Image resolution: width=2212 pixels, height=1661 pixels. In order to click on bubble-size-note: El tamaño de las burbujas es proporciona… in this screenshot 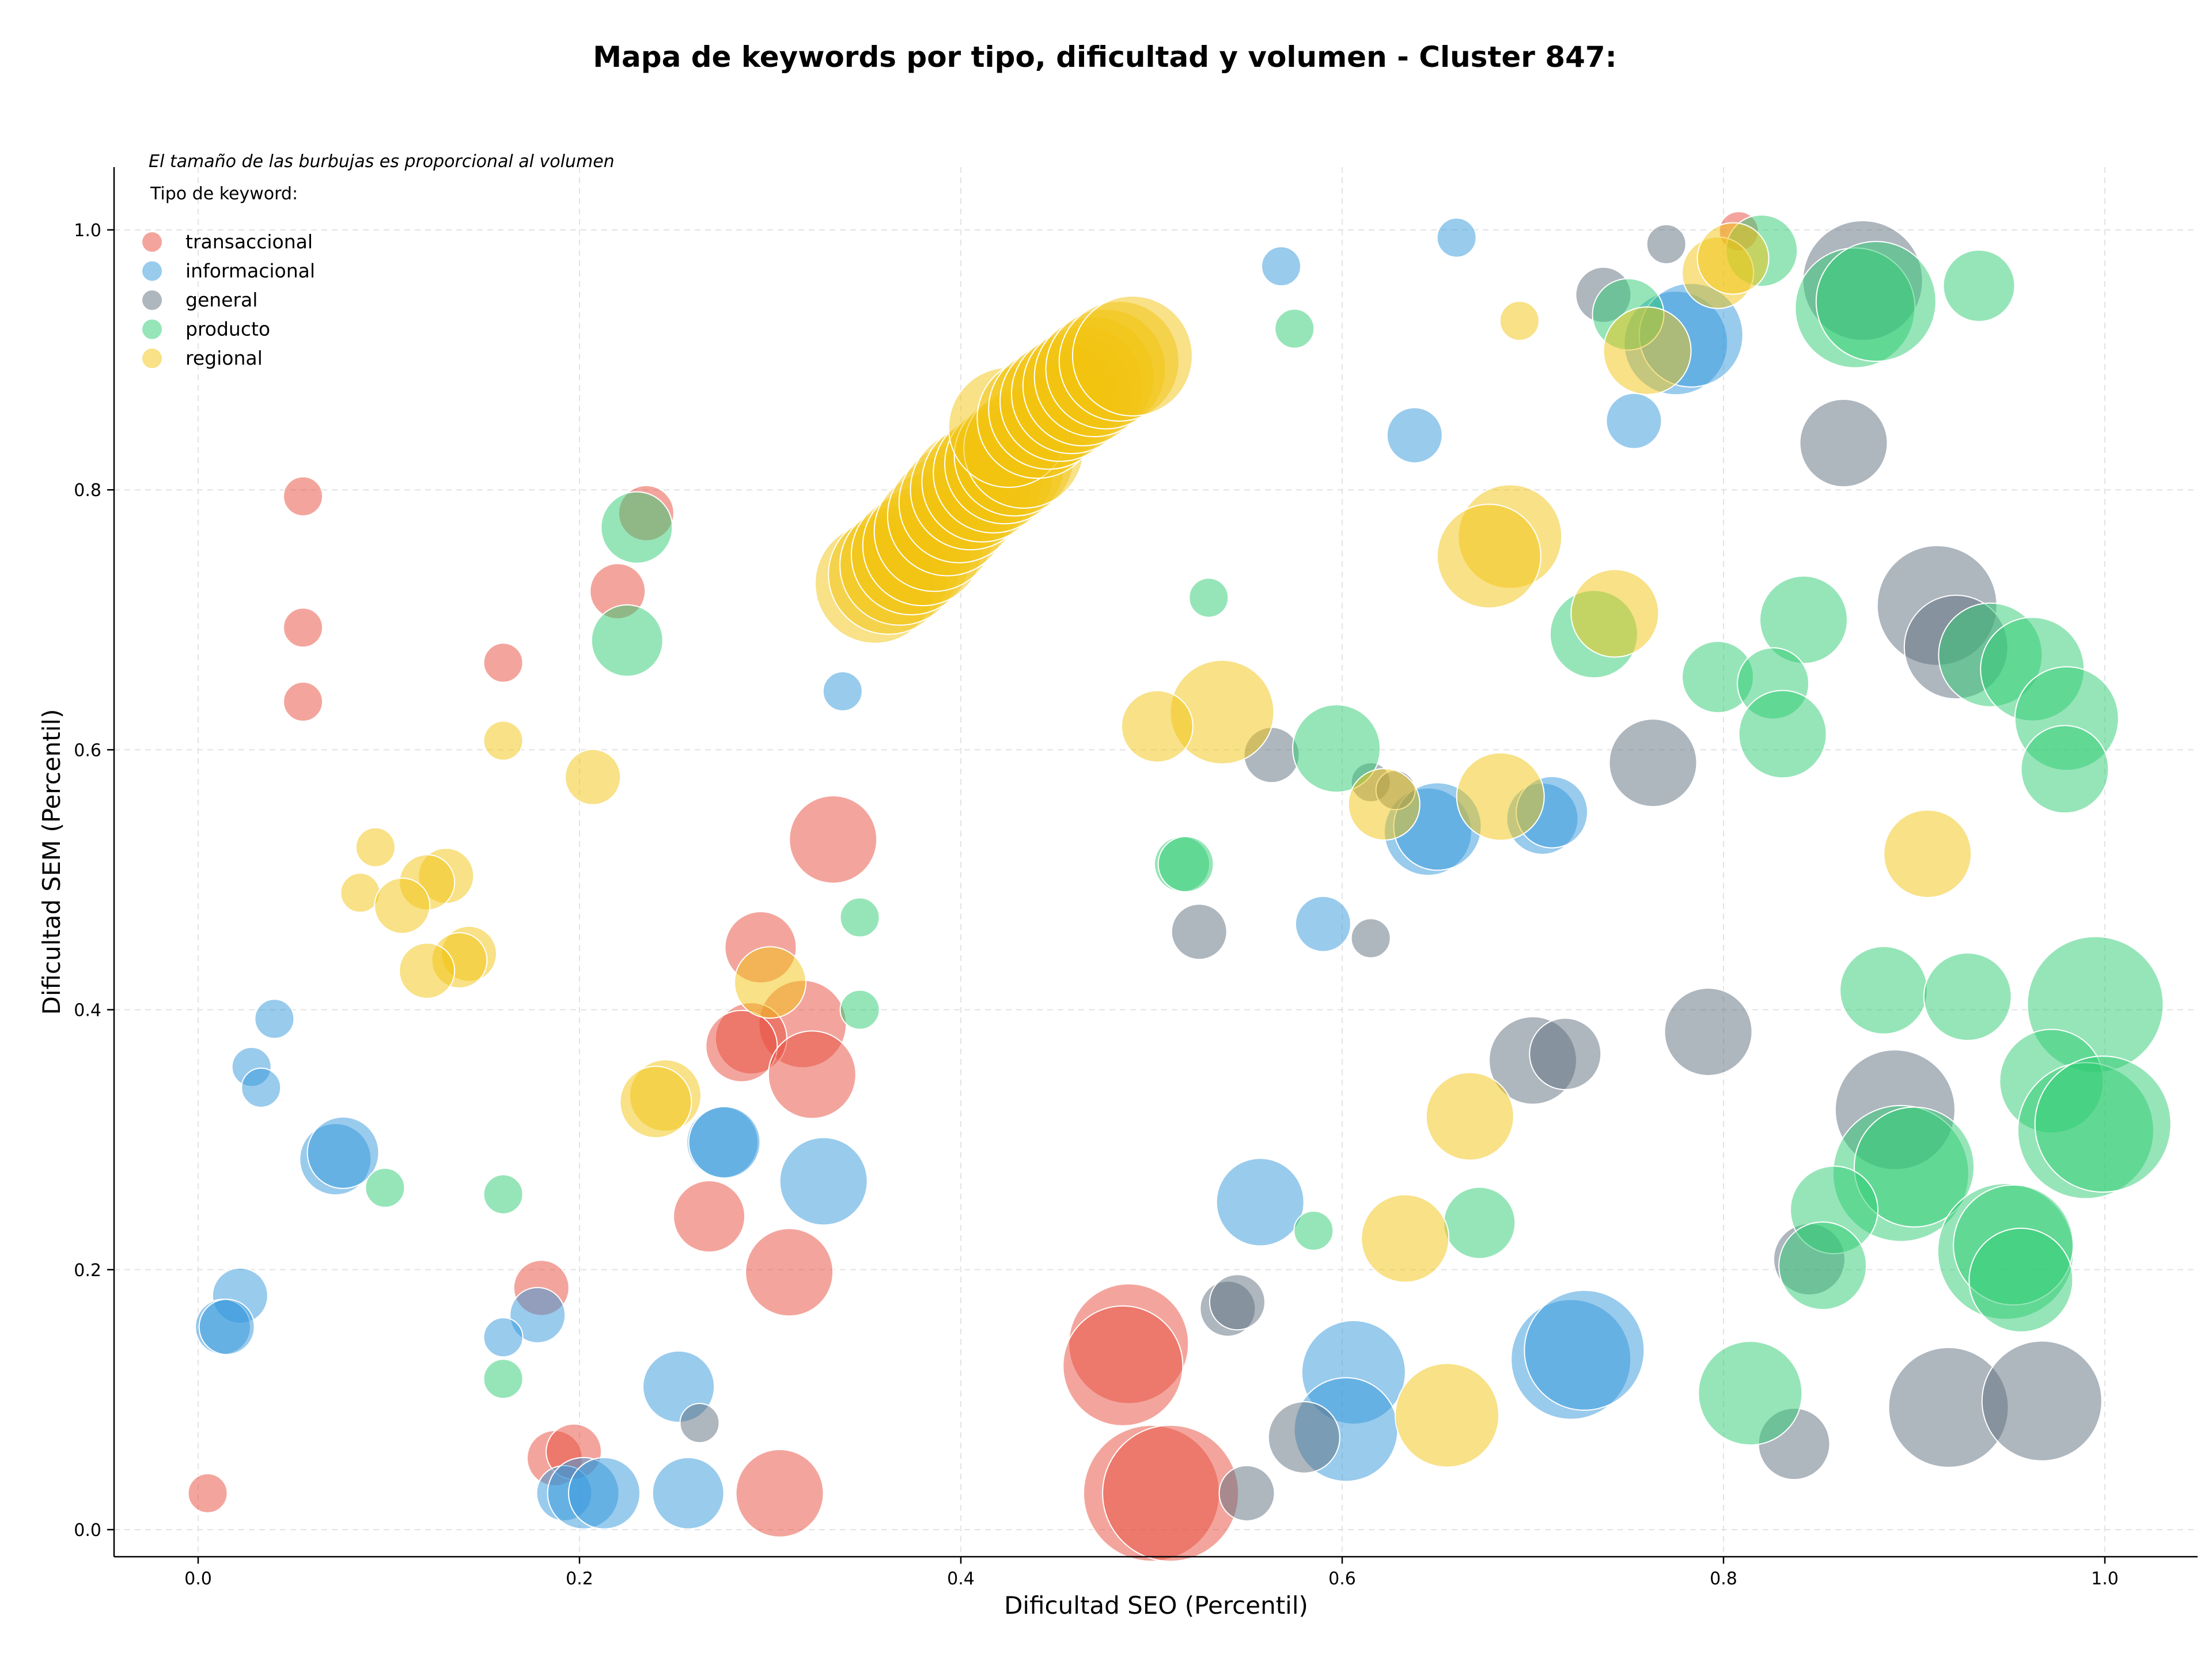, I will do `click(382, 162)`.